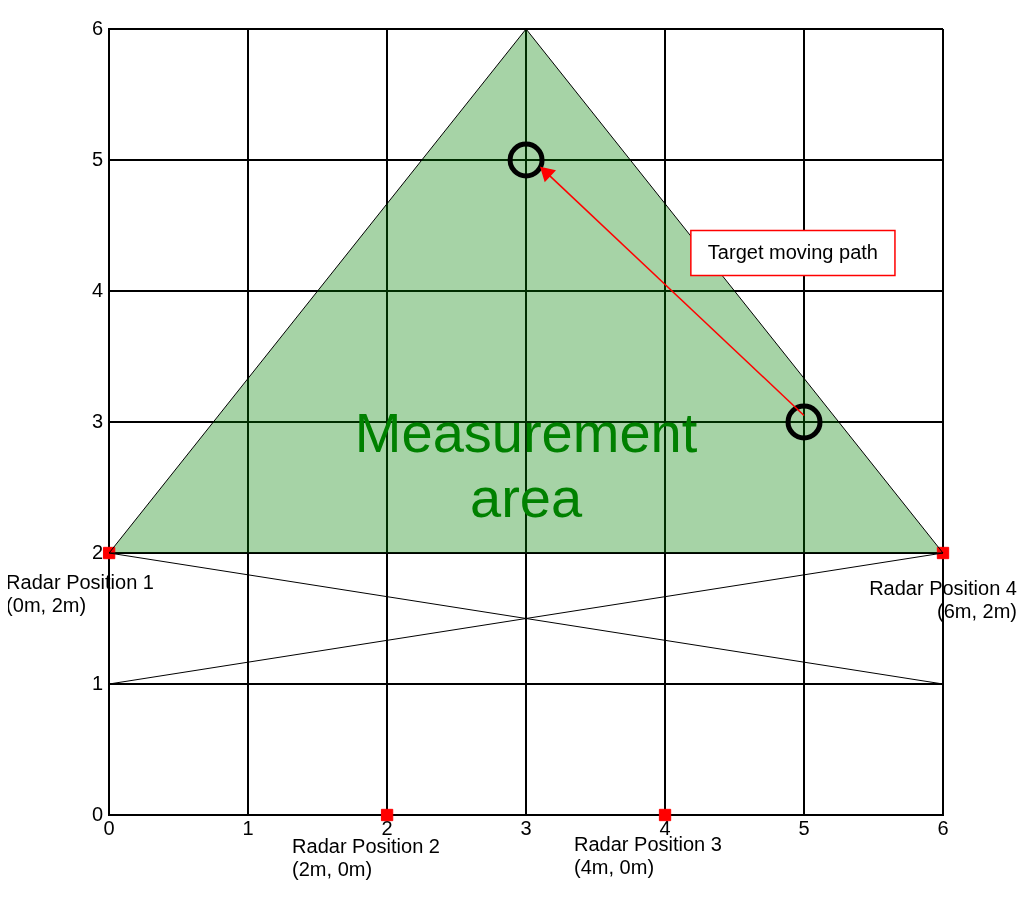  I want to click on y-tick-label: 2, so click(98, 551).